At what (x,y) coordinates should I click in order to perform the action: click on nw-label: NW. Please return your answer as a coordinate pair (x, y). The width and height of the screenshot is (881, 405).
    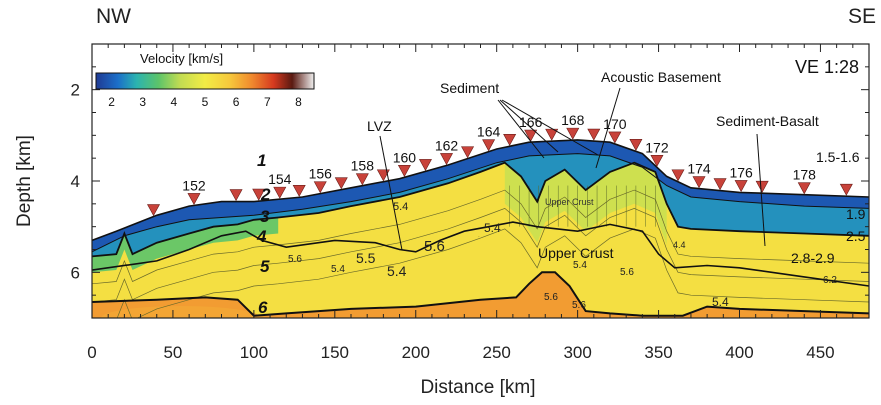
    Looking at the image, I should click on (113, 16).